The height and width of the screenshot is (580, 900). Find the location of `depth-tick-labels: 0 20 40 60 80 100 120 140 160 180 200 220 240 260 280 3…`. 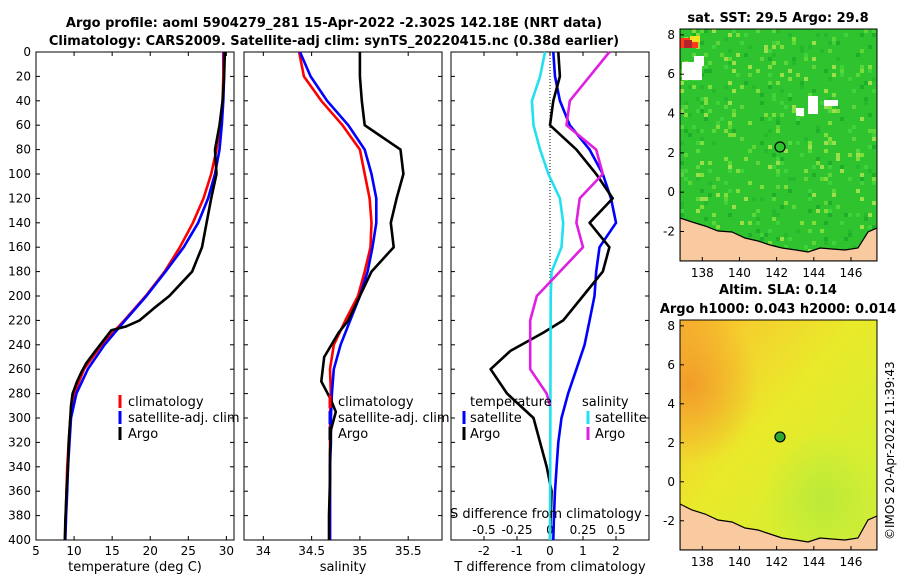

depth-tick-labels: 0 20 40 60 80 100 120 140 160 180 200 220 240 260 280 3… is located at coordinates (19, 296).